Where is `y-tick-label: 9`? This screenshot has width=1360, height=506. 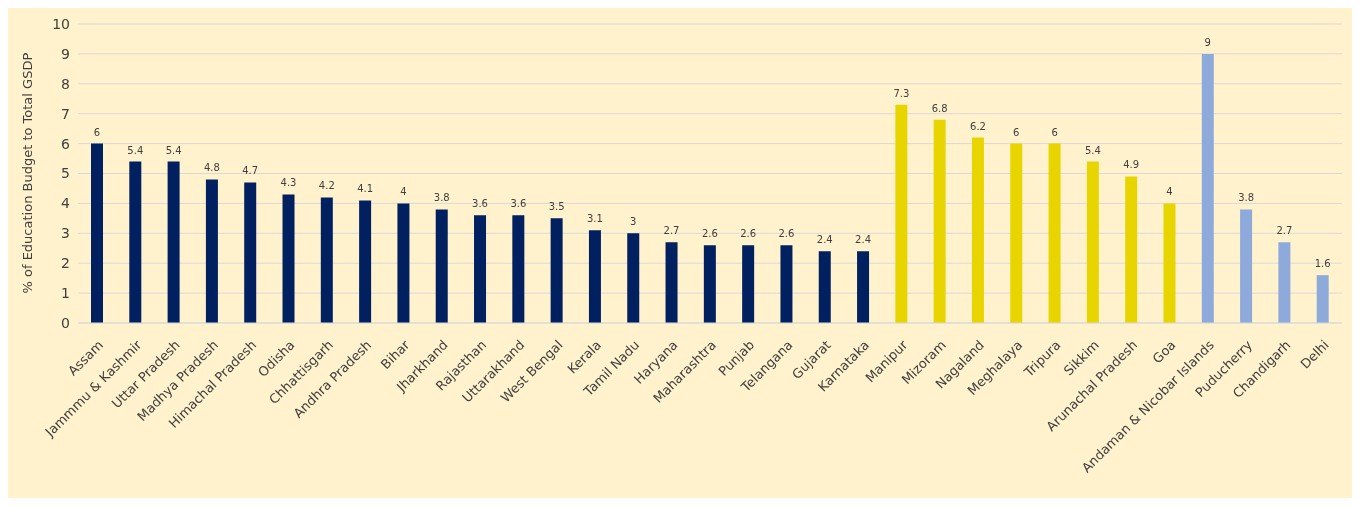 y-tick-label: 9 is located at coordinates (65, 53).